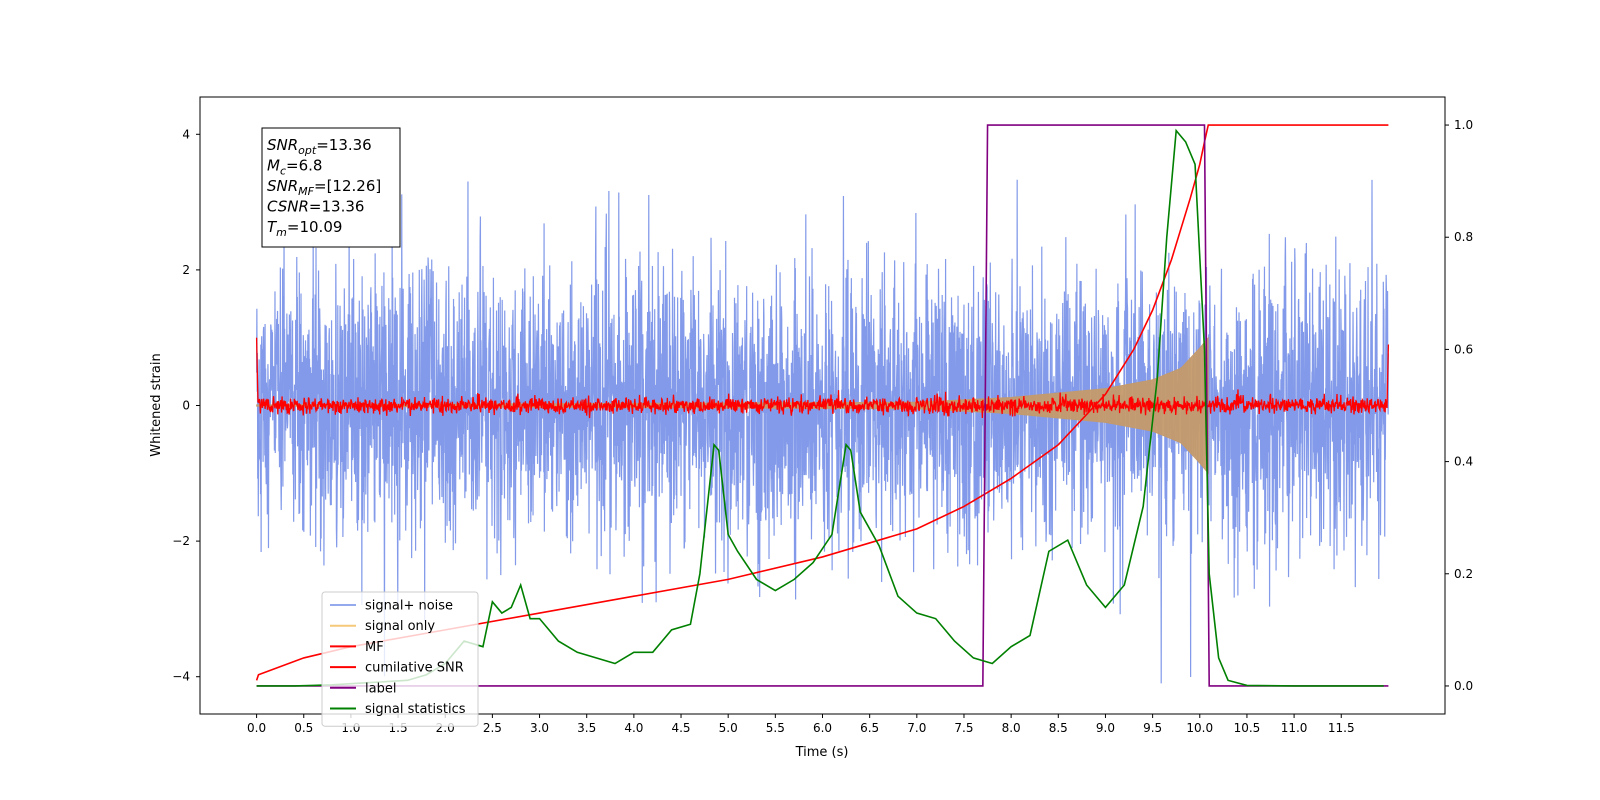 Image resolution: width=1600 pixels, height=800 pixels. What do you see at coordinates (409, 606) in the screenshot?
I see `legend-label: signal+ noise` at bounding box center [409, 606].